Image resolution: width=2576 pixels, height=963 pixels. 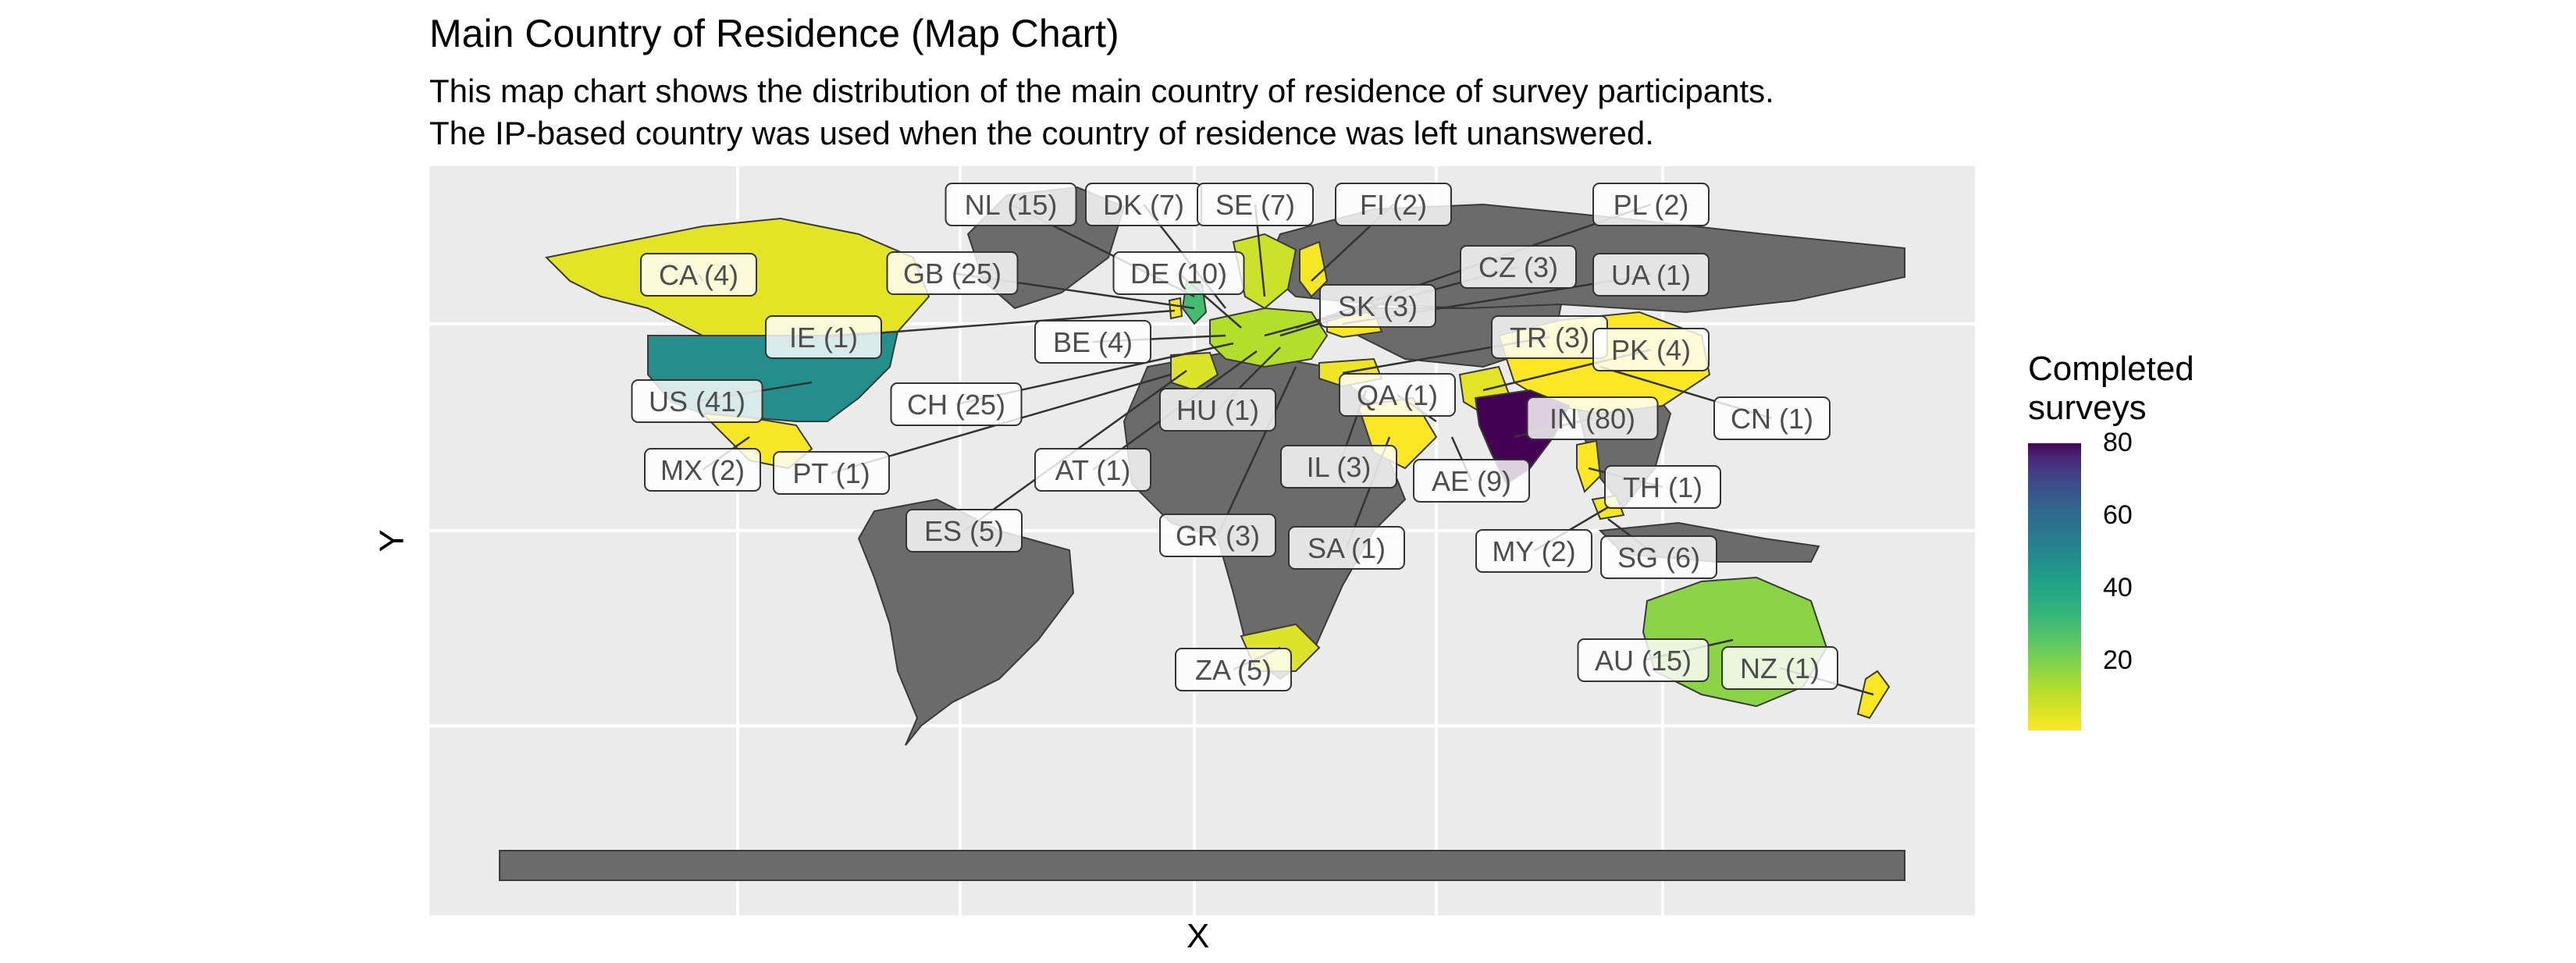 I want to click on antarctica-shape, so click(x=1202, y=865).